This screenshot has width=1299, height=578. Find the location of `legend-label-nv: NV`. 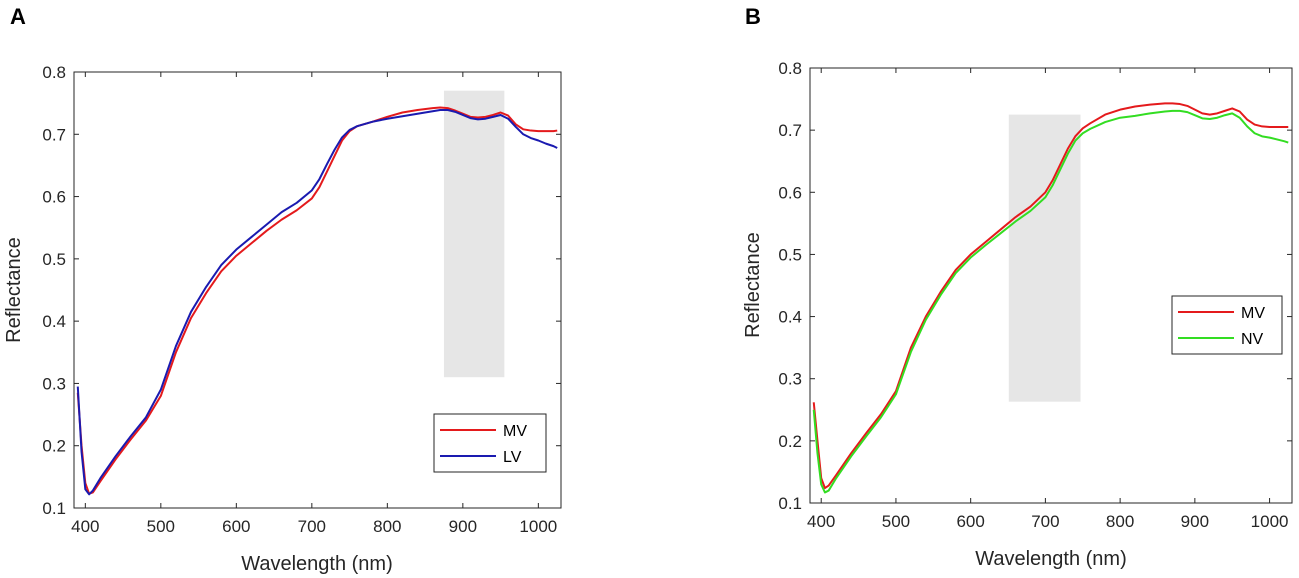

legend-label-nv: NV is located at coordinates (1252, 339).